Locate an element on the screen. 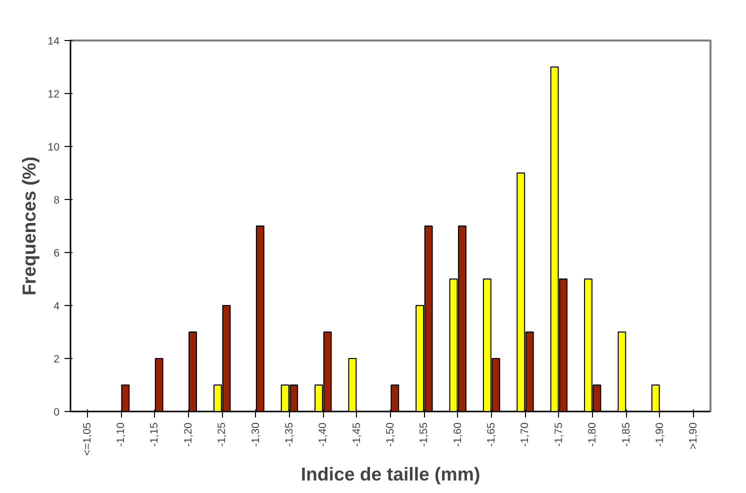 The image size is (746, 493). x-tick-label: -1,25 is located at coordinates (222, 434).